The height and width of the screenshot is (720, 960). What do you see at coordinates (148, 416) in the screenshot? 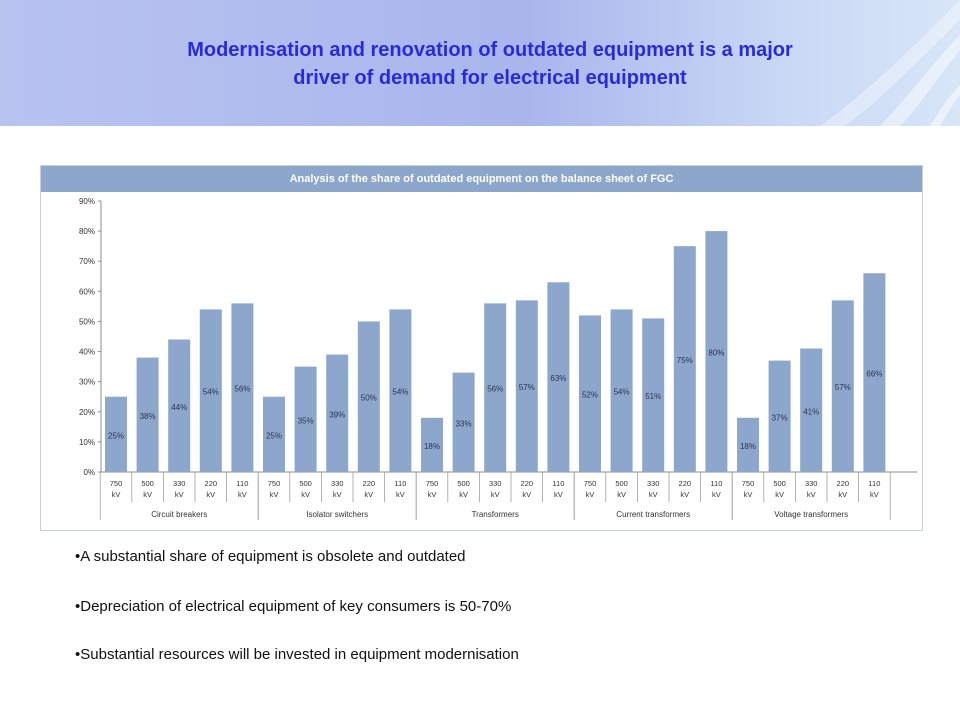
I see `bar-value-label: 38%` at bounding box center [148, 416].